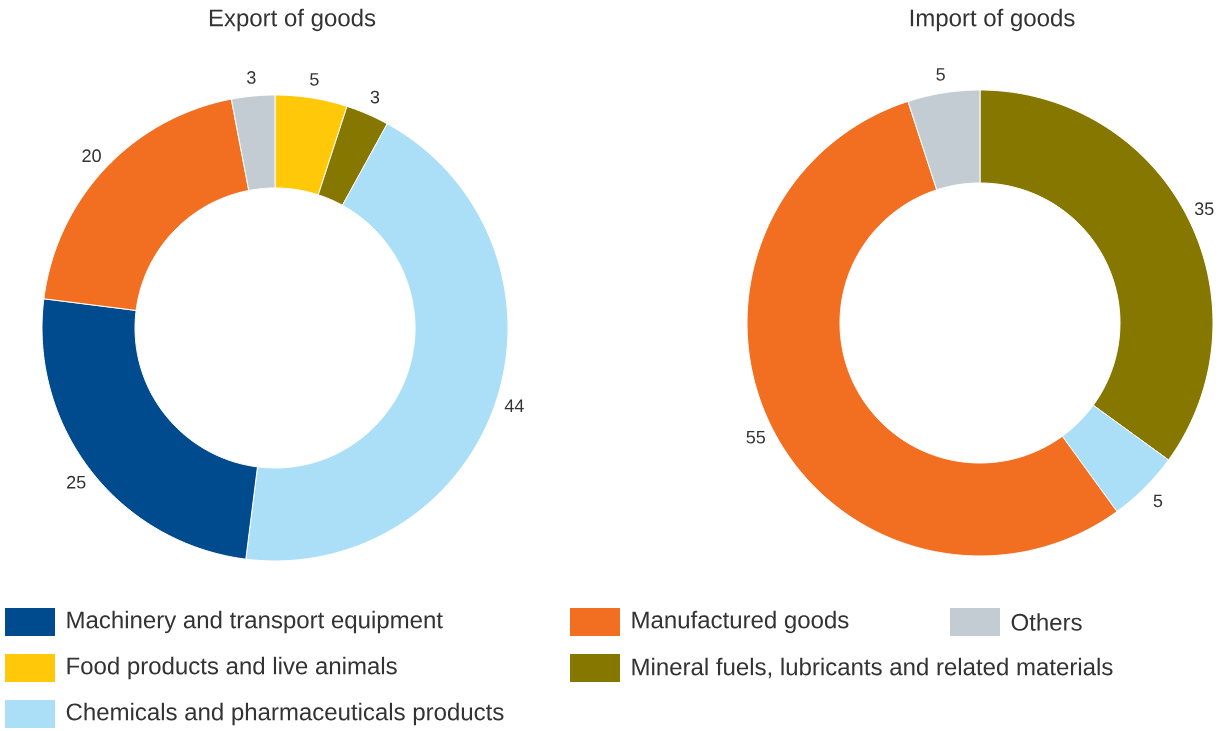 The image size is (1219, 731). What do you see at coordinates (292, 20) in the screenshot?
I see `chart-title: Export of goods` at bounding box center [292, 20].